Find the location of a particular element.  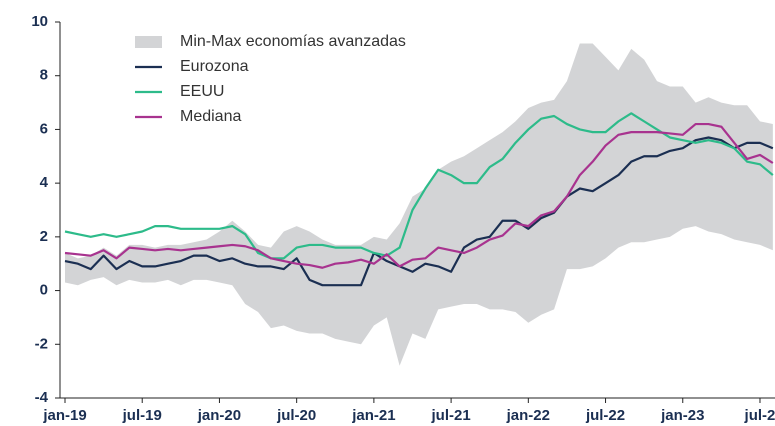

x-tick-label: jan-19 is located at coordinates (64, 415).